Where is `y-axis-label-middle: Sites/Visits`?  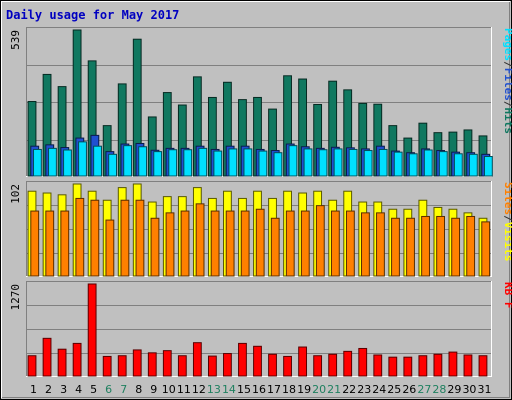
y-axis-label-middle: Sites/Visits is located at coordinates (507, 222).